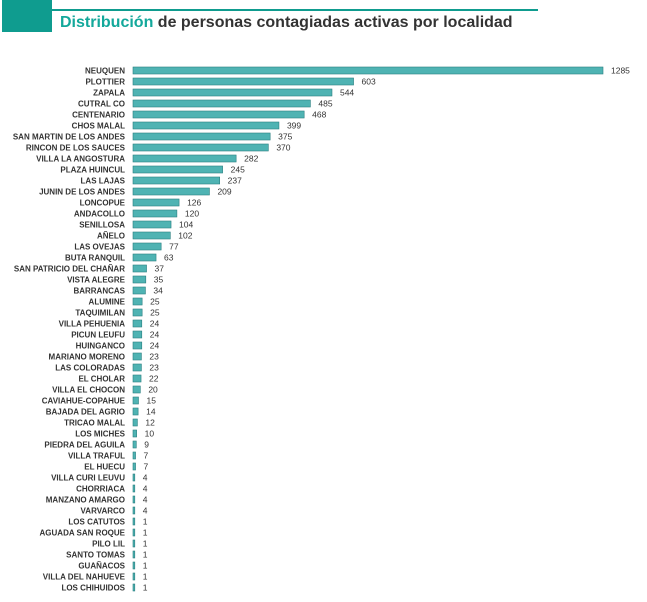  Describe the element at coordinates (85, 412) in the screenshot. I see `category-label: BAJADA DEL AGRIO` at that location.